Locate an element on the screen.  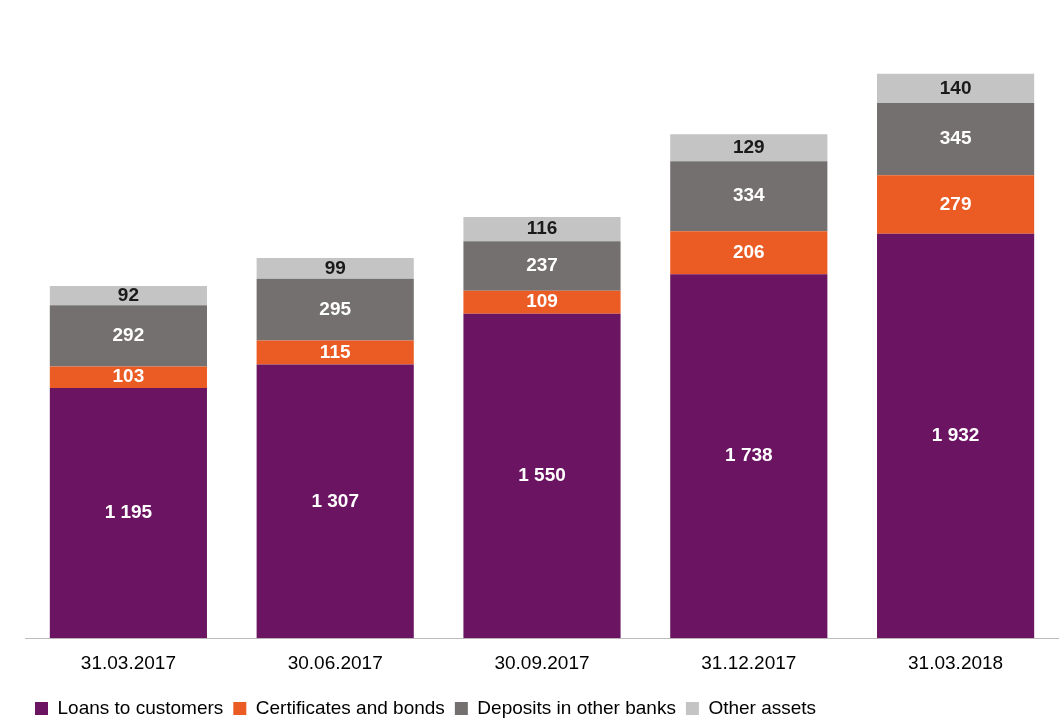
data-label: 92 is located at coordinates (128, 294).